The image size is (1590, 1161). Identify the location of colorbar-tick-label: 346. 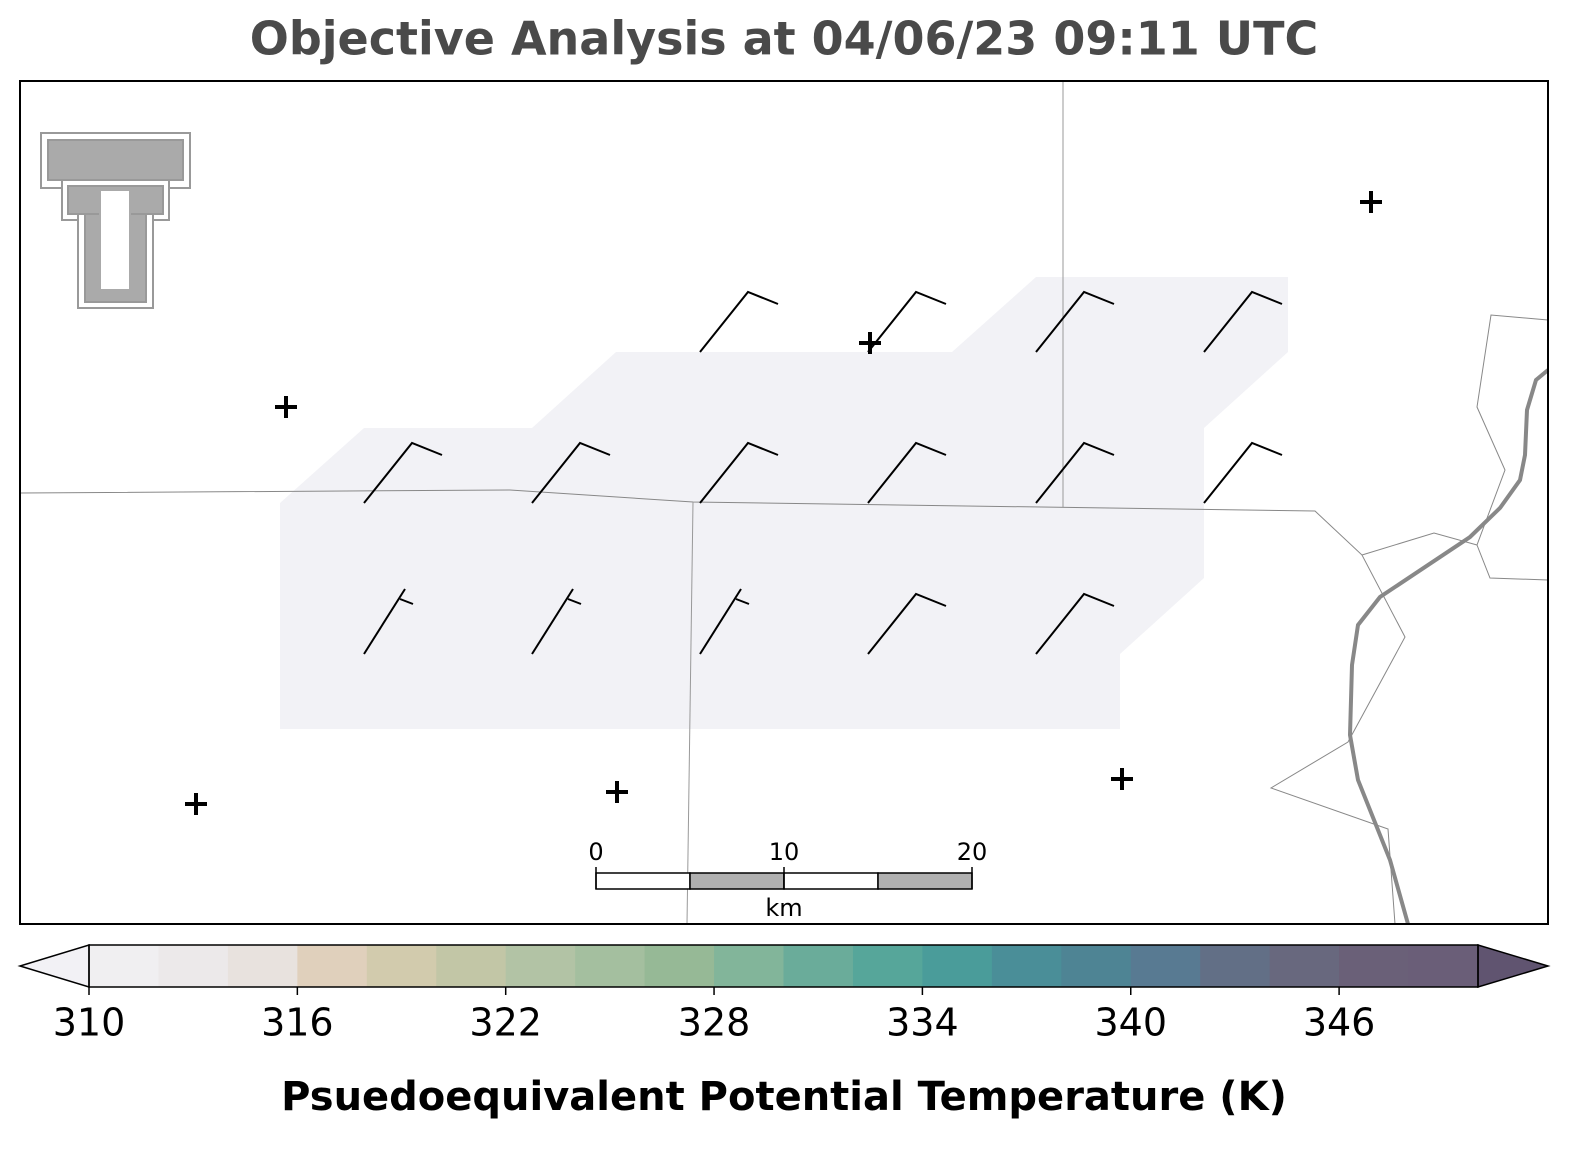
(1339, 1023).